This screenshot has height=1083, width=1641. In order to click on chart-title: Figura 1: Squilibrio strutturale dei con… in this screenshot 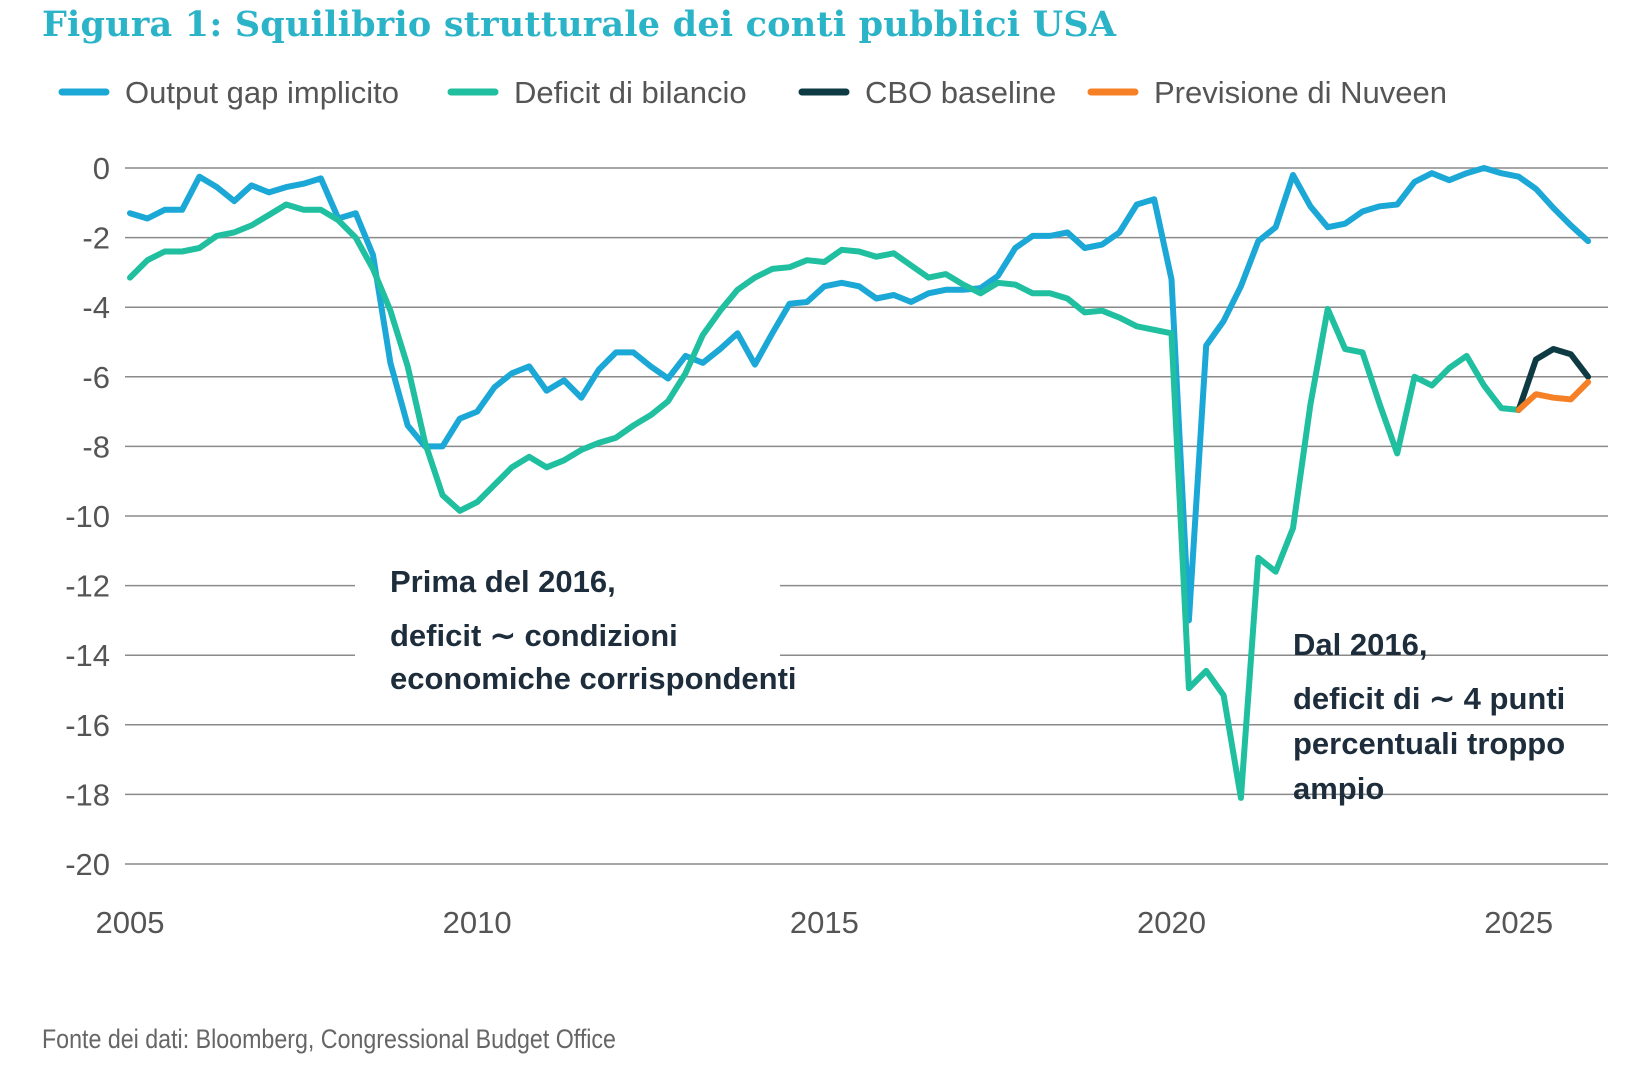, I will do `click(579, 24)`.